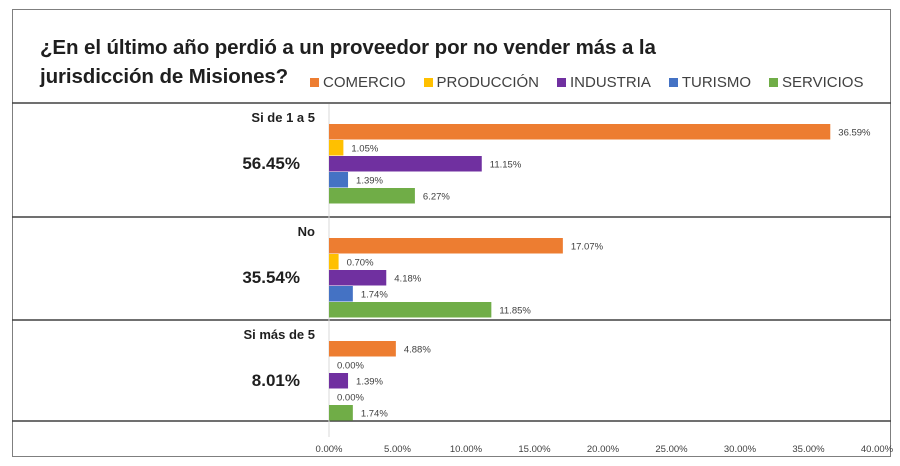 The image size is (900, 466). I want to click on legend-item-servicios: SERVICIOS, so click(816, 82).